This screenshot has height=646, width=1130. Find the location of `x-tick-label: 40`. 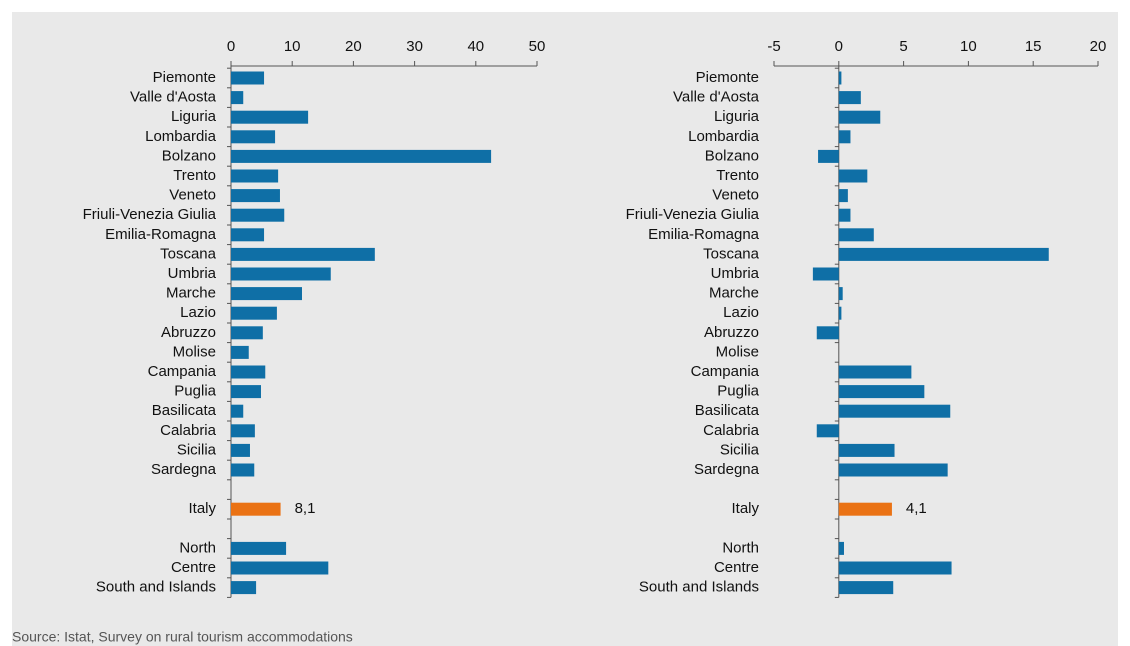

x-tick-label: 40 is located at coordinates (475, 46).